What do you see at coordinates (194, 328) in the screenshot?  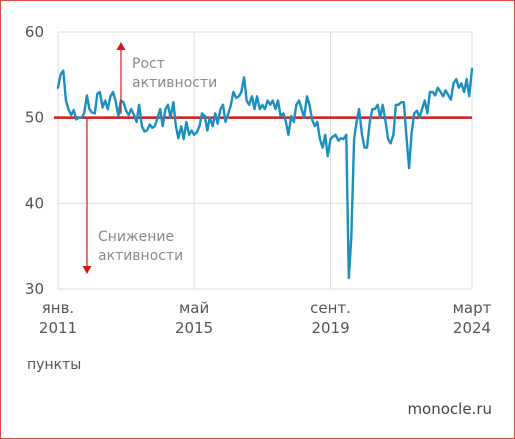 I see `x-tick-label: 2015` at bounding box center [194, 328].